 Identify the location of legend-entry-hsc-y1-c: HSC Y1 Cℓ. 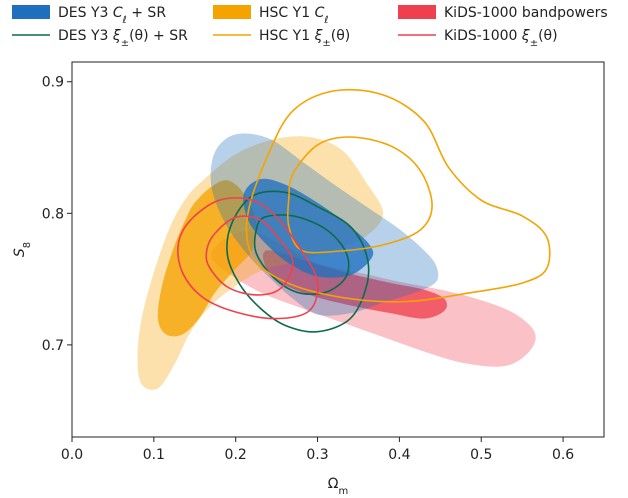
(270, 15).